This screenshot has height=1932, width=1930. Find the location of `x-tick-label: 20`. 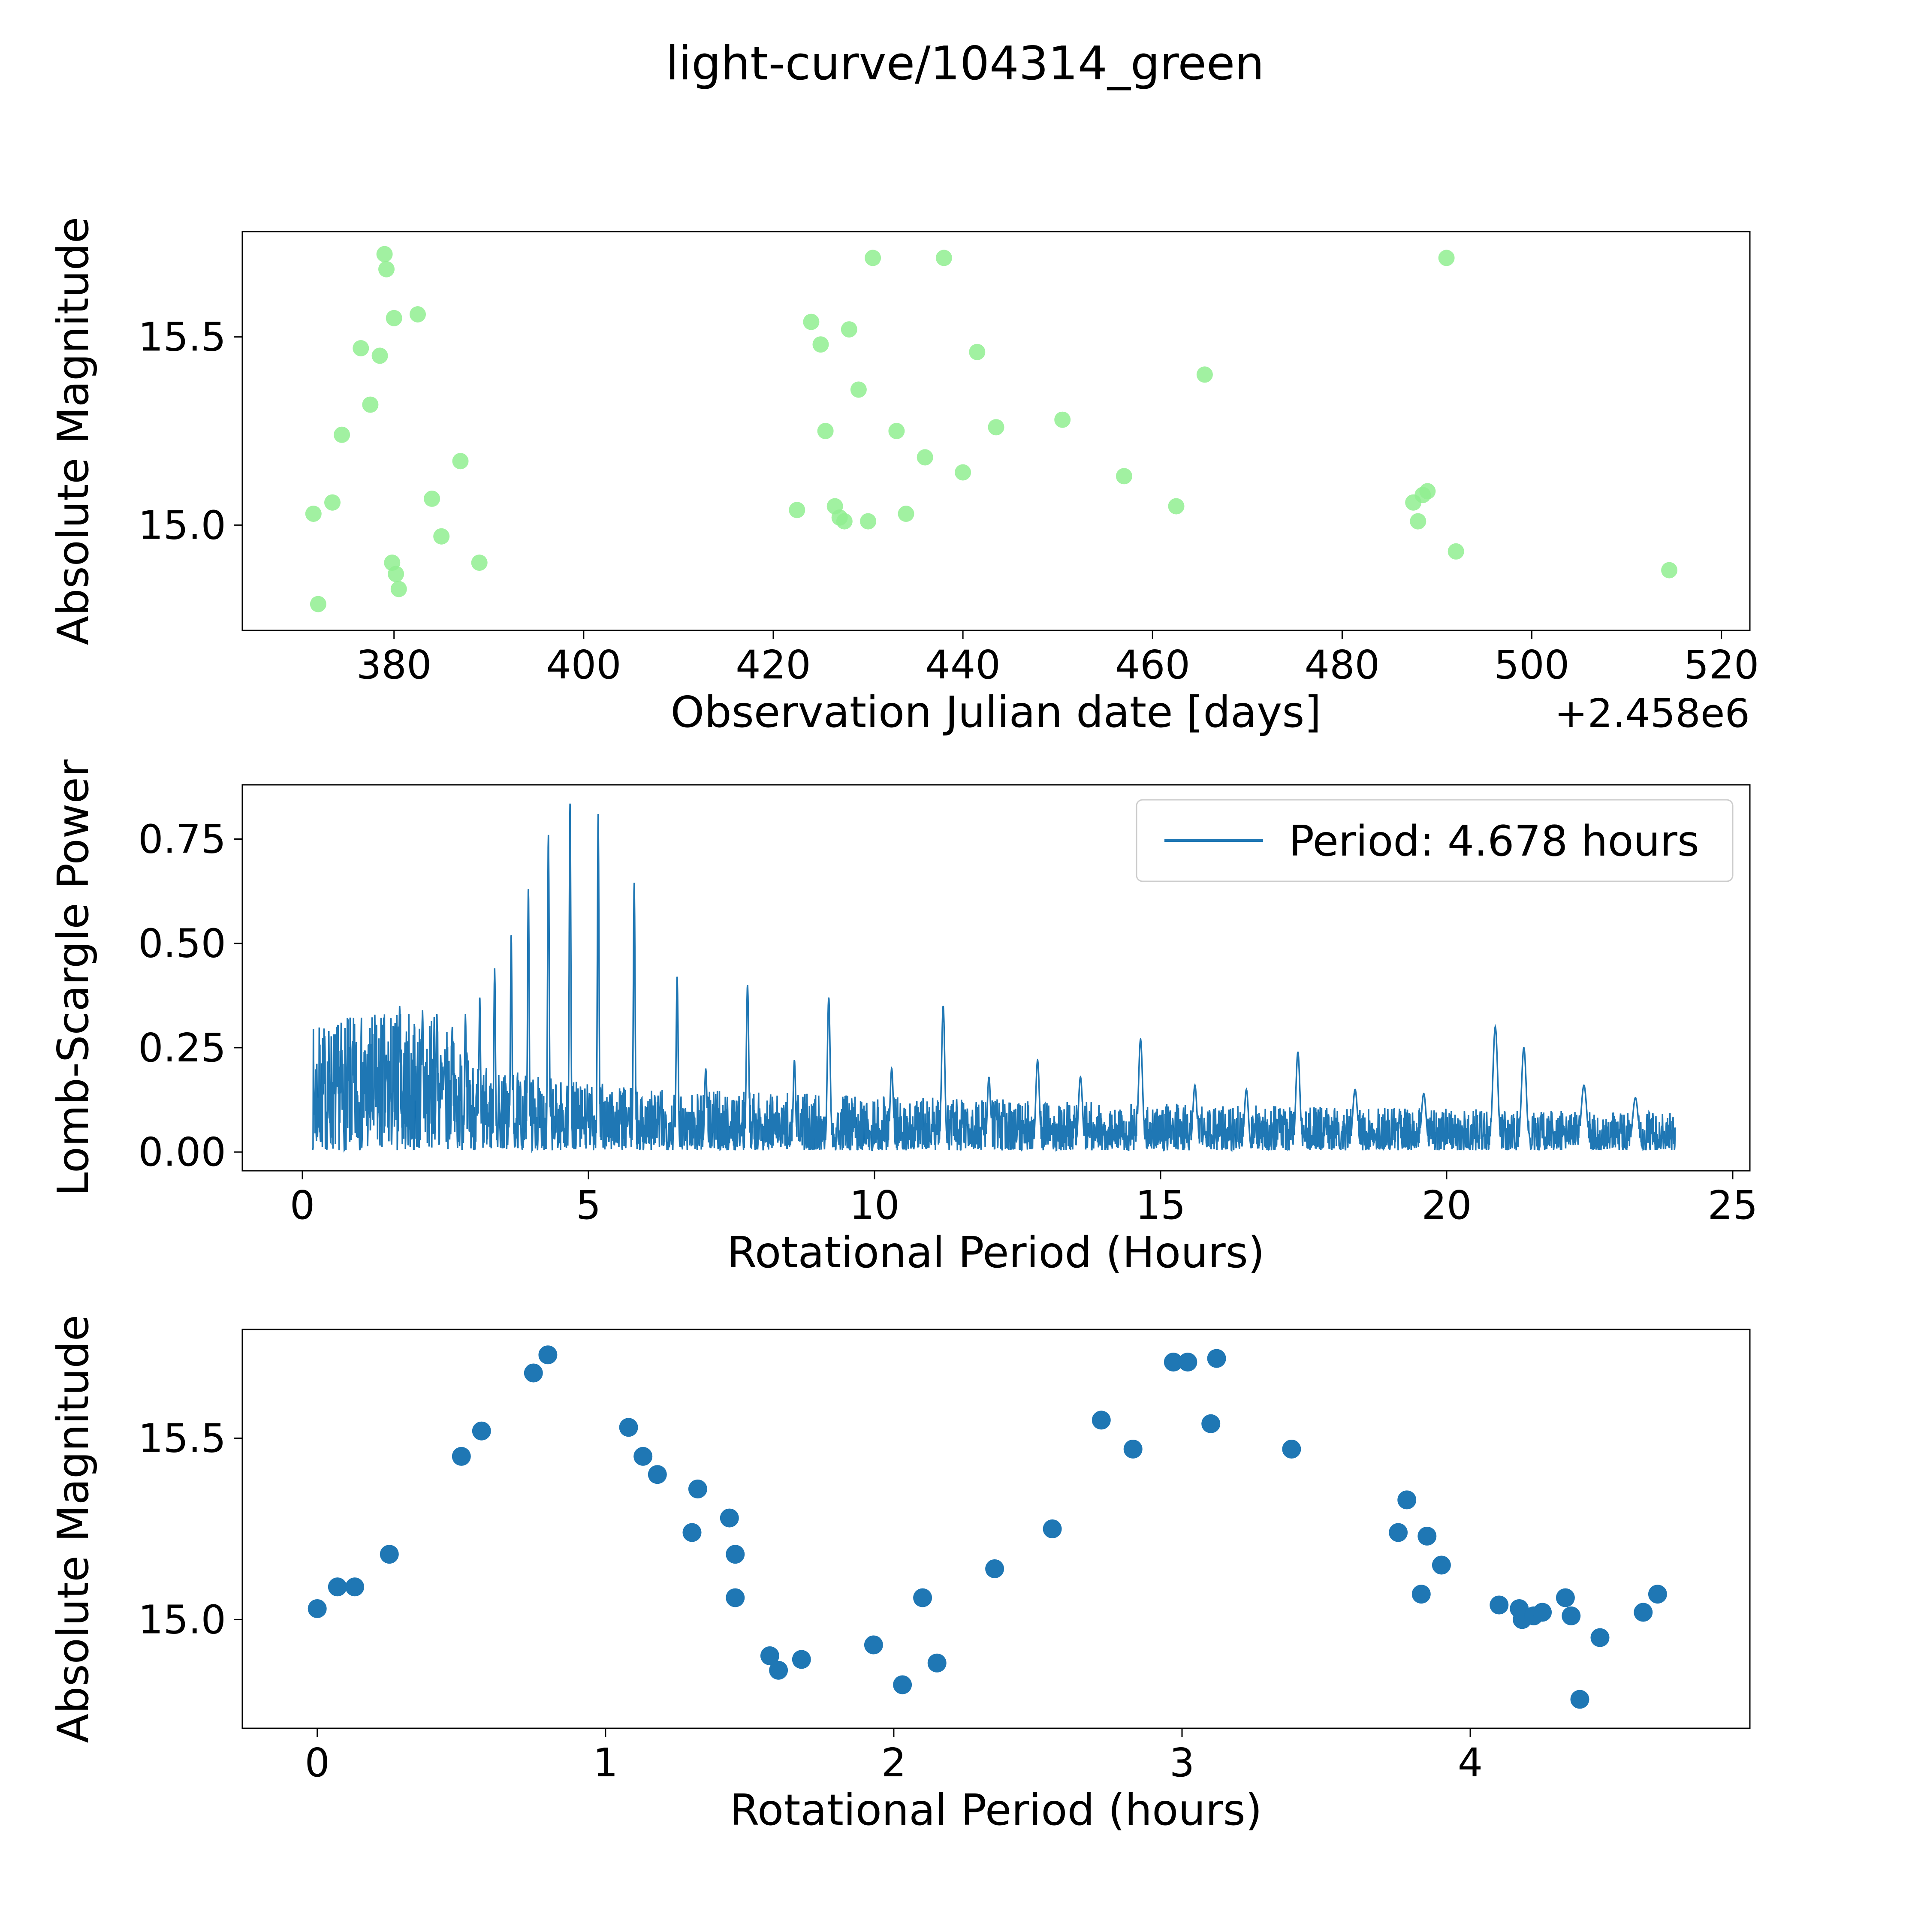

x-tick-label: 20 is located at coordinates (1446, 1205).